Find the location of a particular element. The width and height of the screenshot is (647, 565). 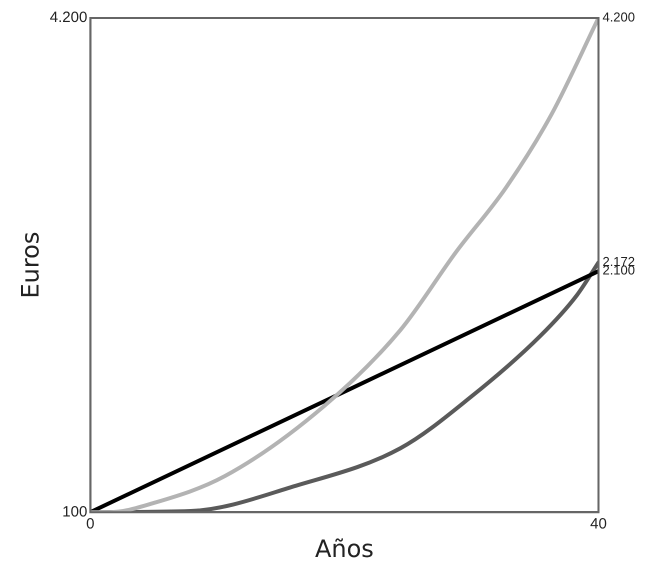

x-tick-label: 40 is located at coordinates (598, 523).